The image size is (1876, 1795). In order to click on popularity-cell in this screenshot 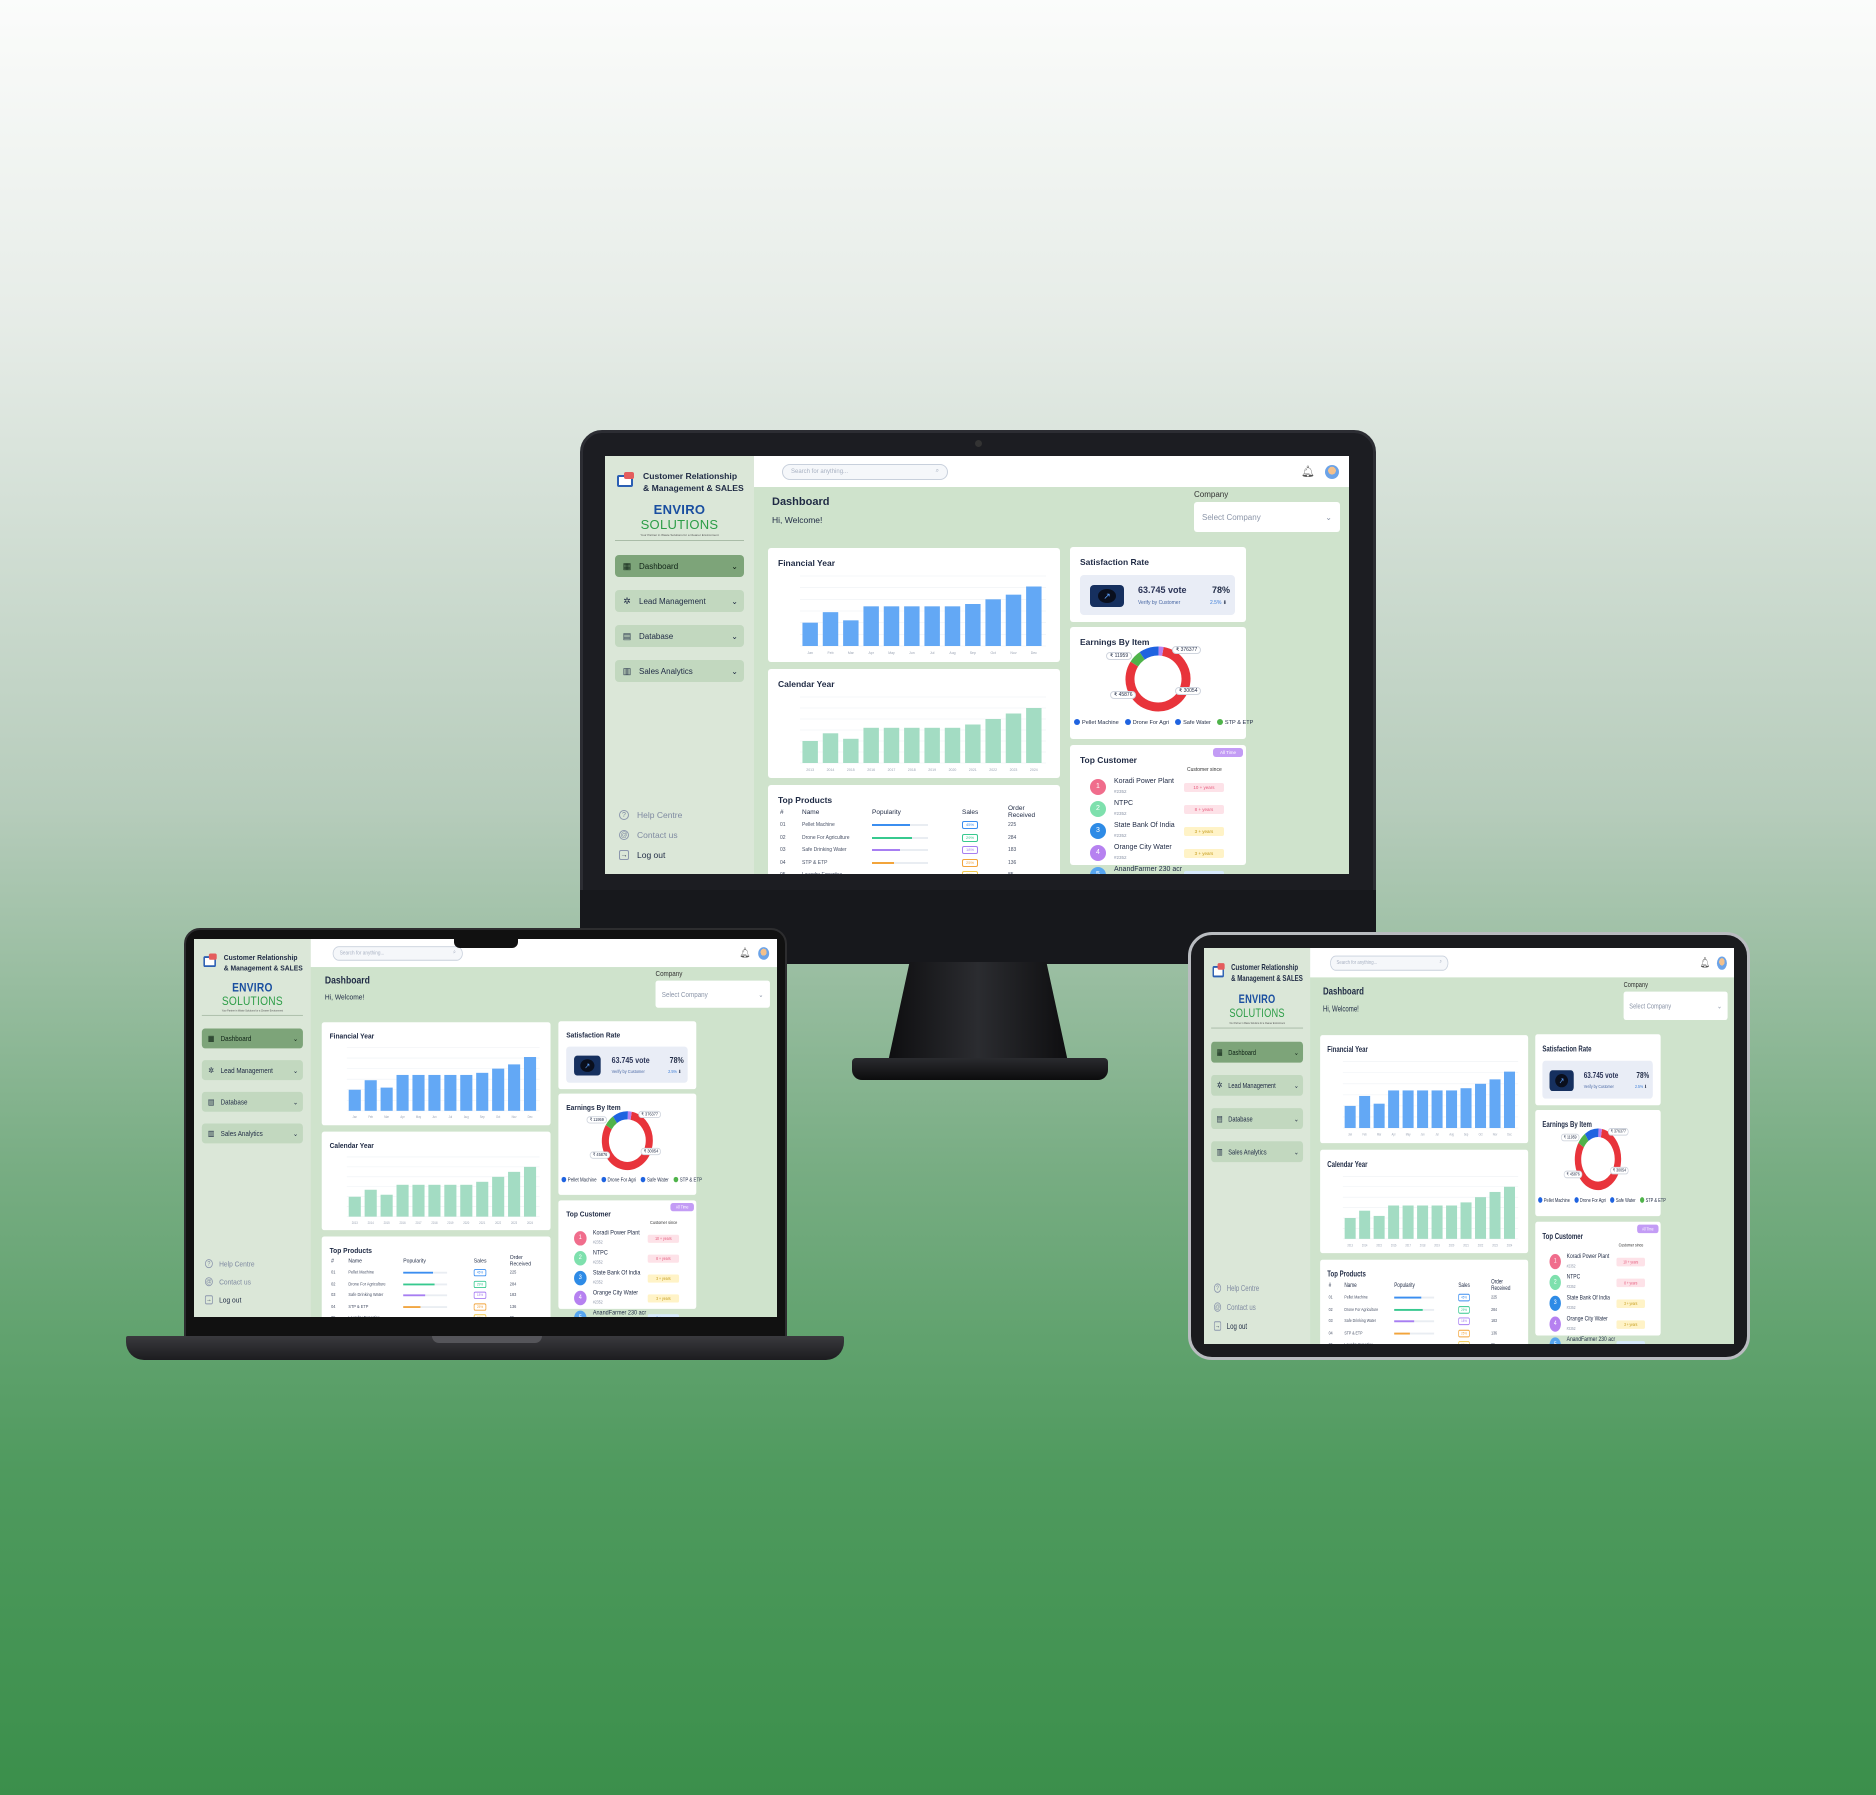, I will do `click(1426, 1341)`.